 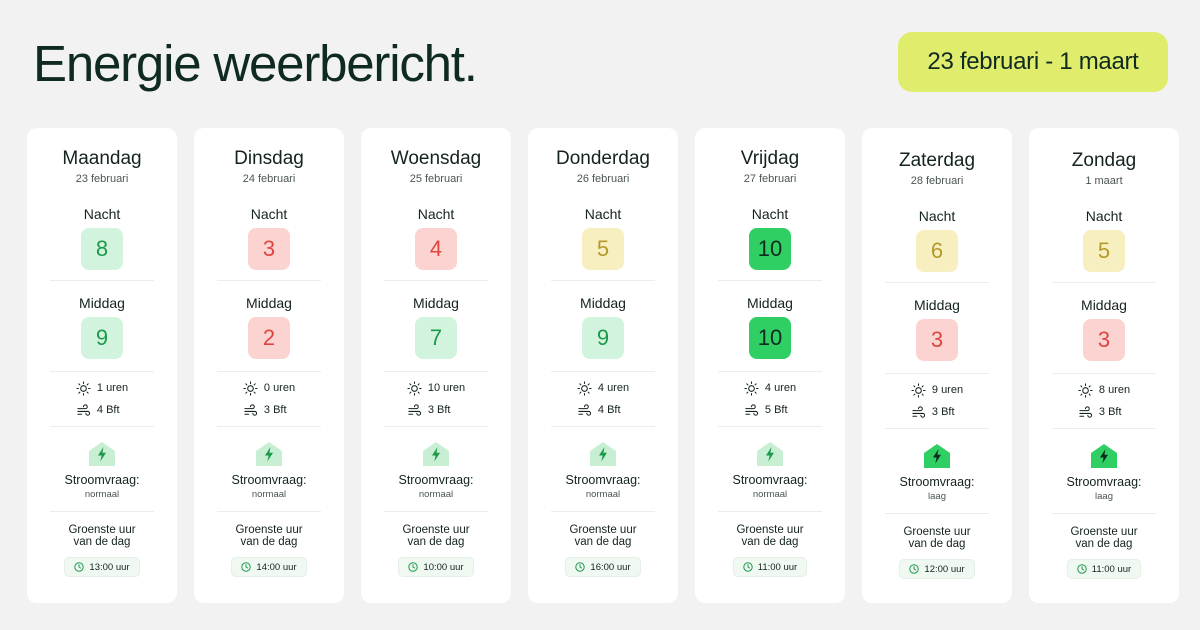 What do you see at coordinates (436, 158) in the screenshot?
I see `day-name: Woensdag` at bounding box center [436, 158].